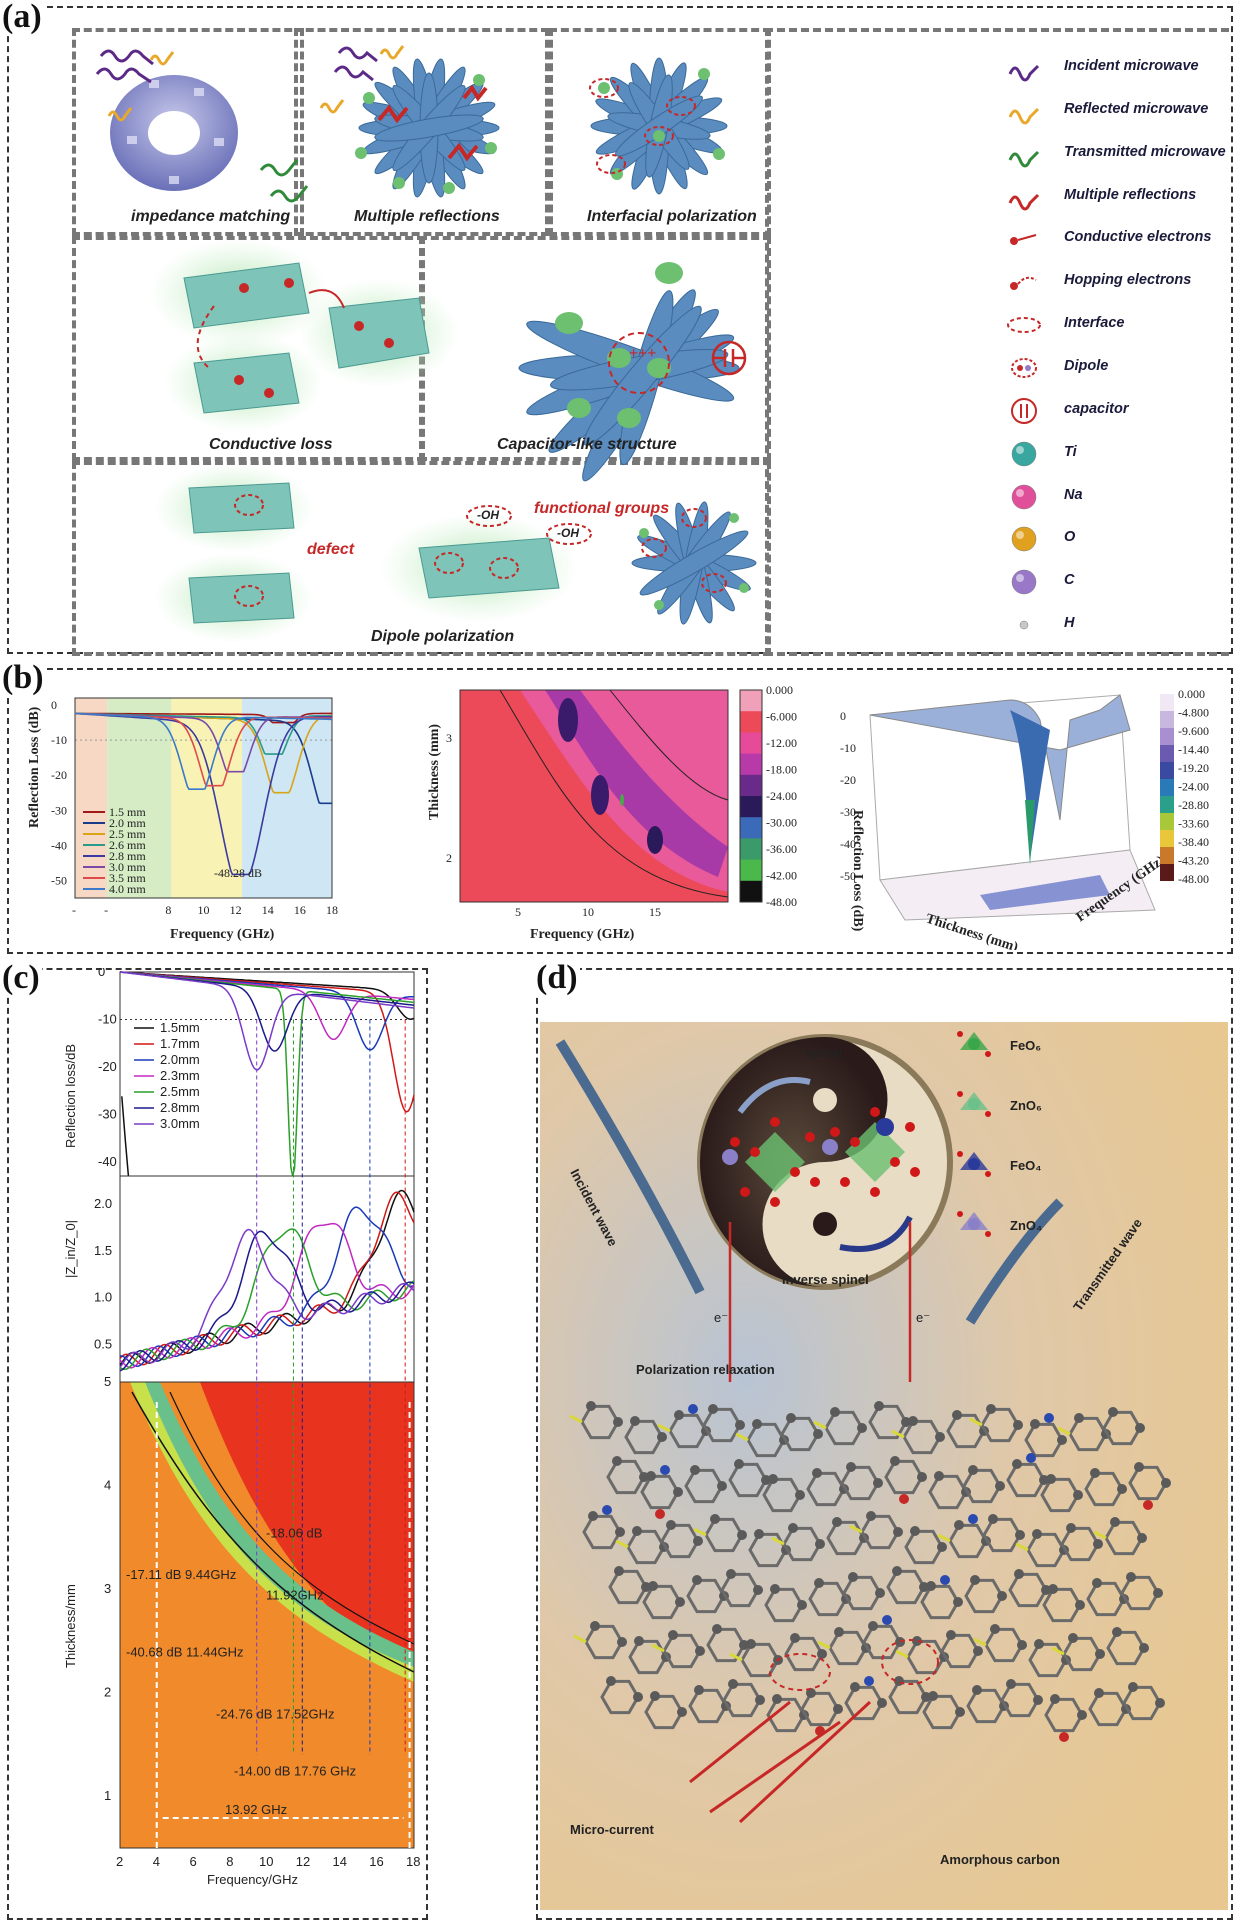 The width and height of the screenshot is (1241, 1927). Describe the element at coordinates (266, 1861) in the screenshot. I see `x-tick: 10` at that location.